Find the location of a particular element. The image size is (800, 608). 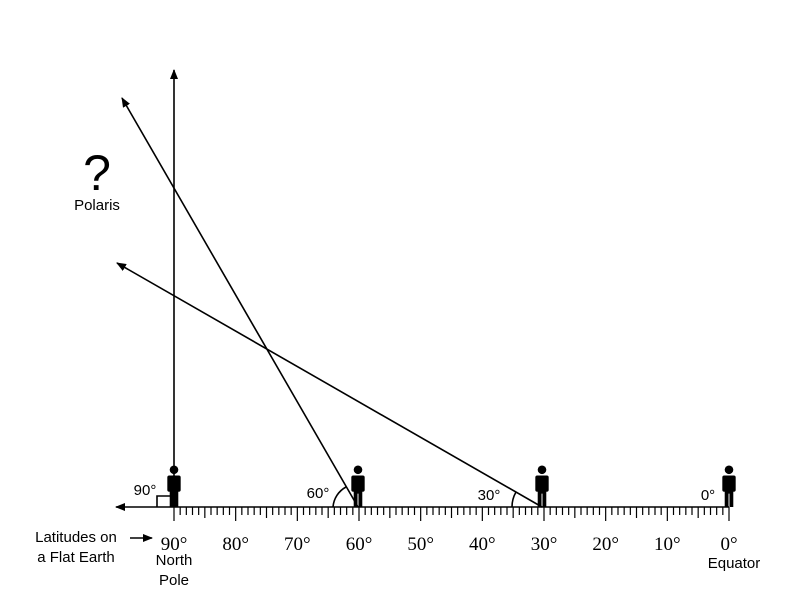

north-pole-label: Pole is located at coordinates (174, 580).